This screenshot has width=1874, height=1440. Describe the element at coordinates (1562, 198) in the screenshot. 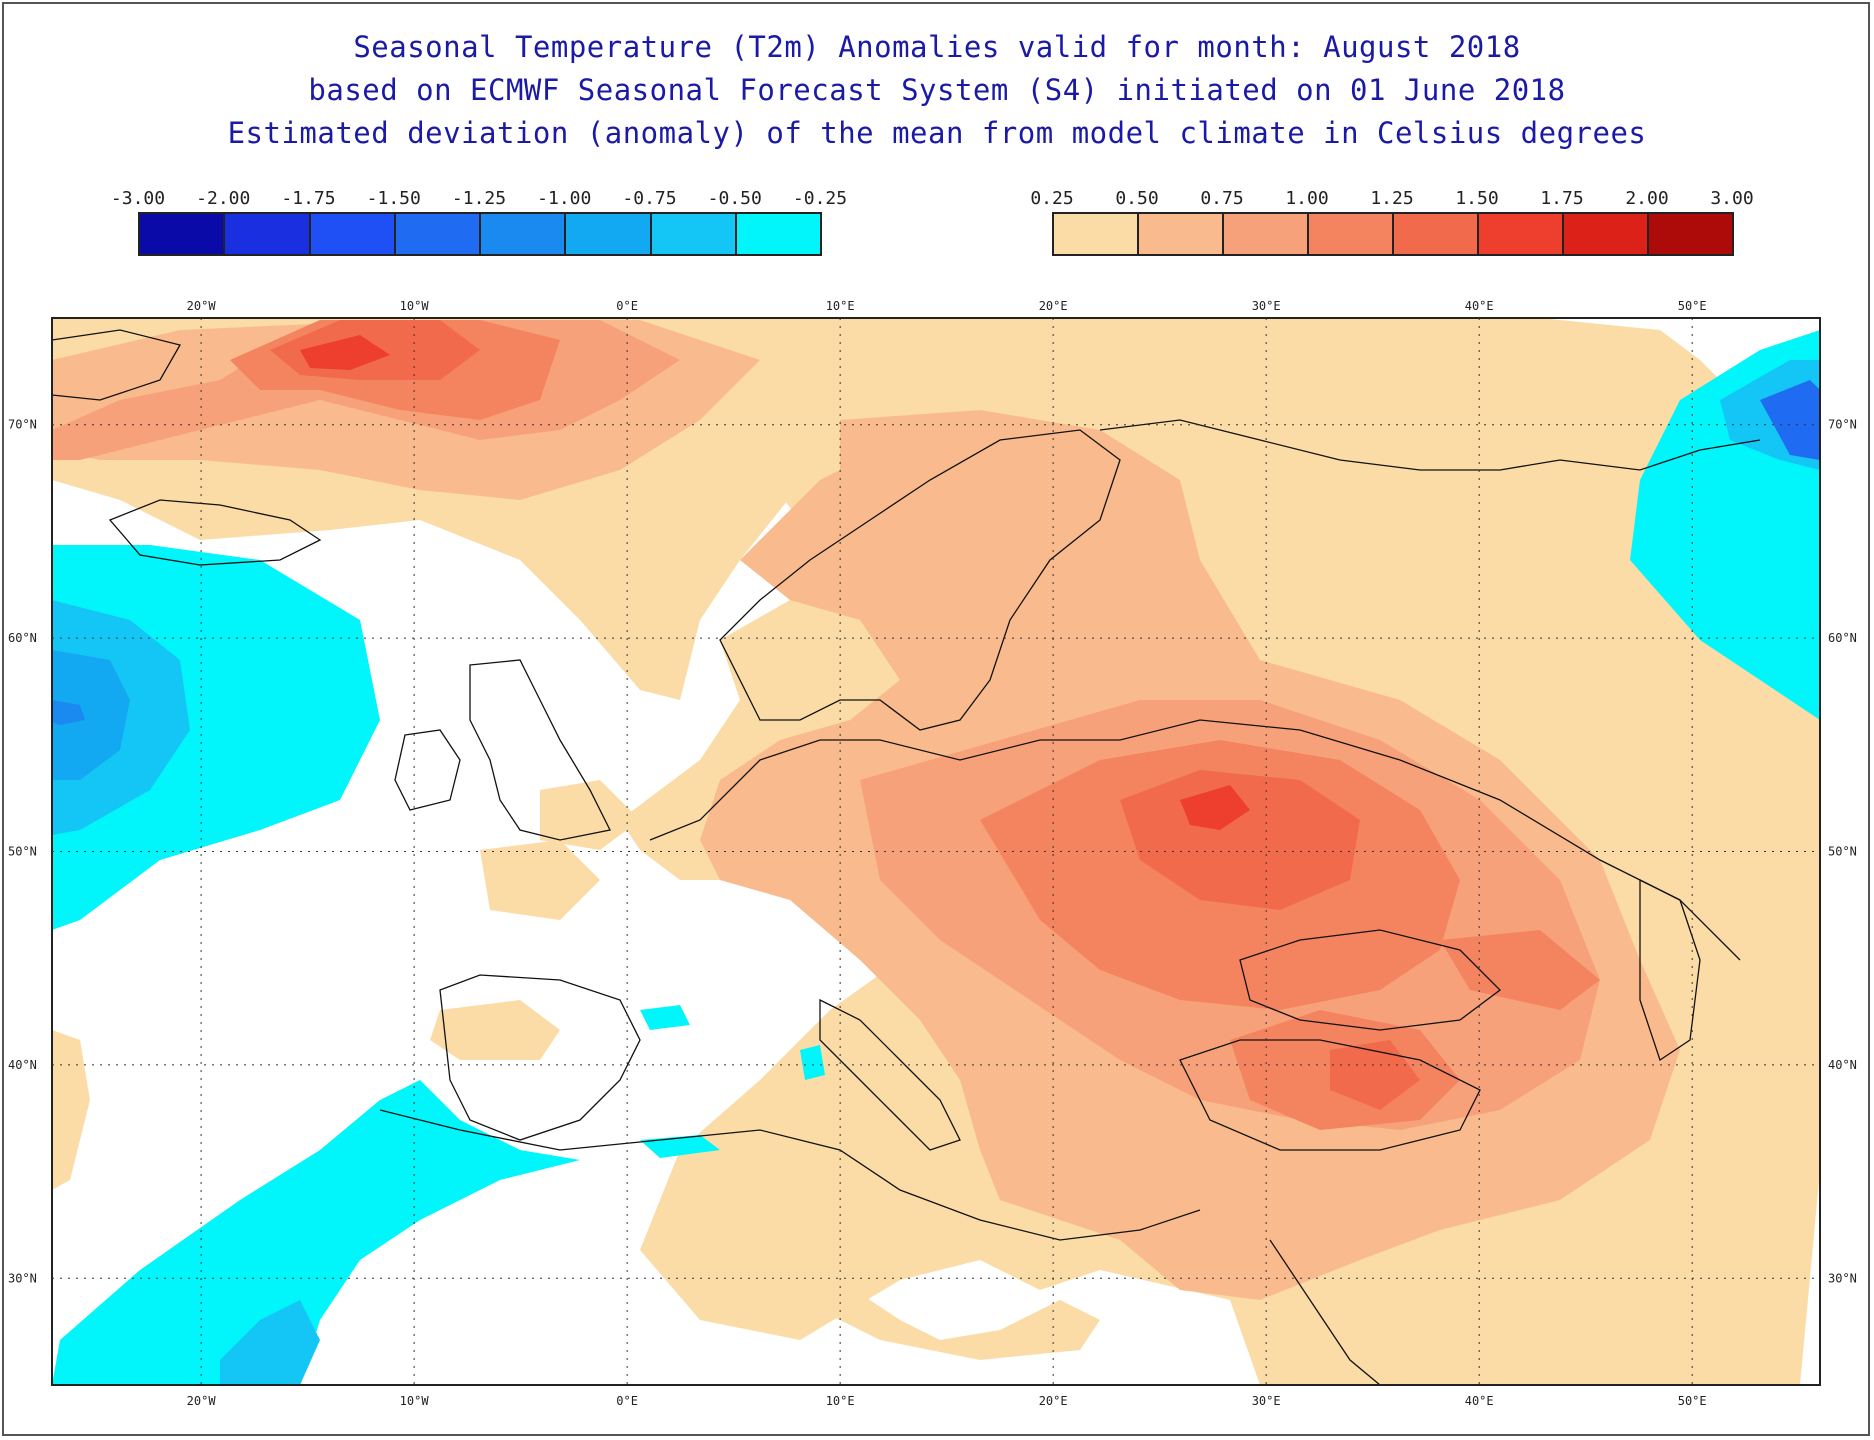

I see `colorbar-positive-label: 1.75` at that location.